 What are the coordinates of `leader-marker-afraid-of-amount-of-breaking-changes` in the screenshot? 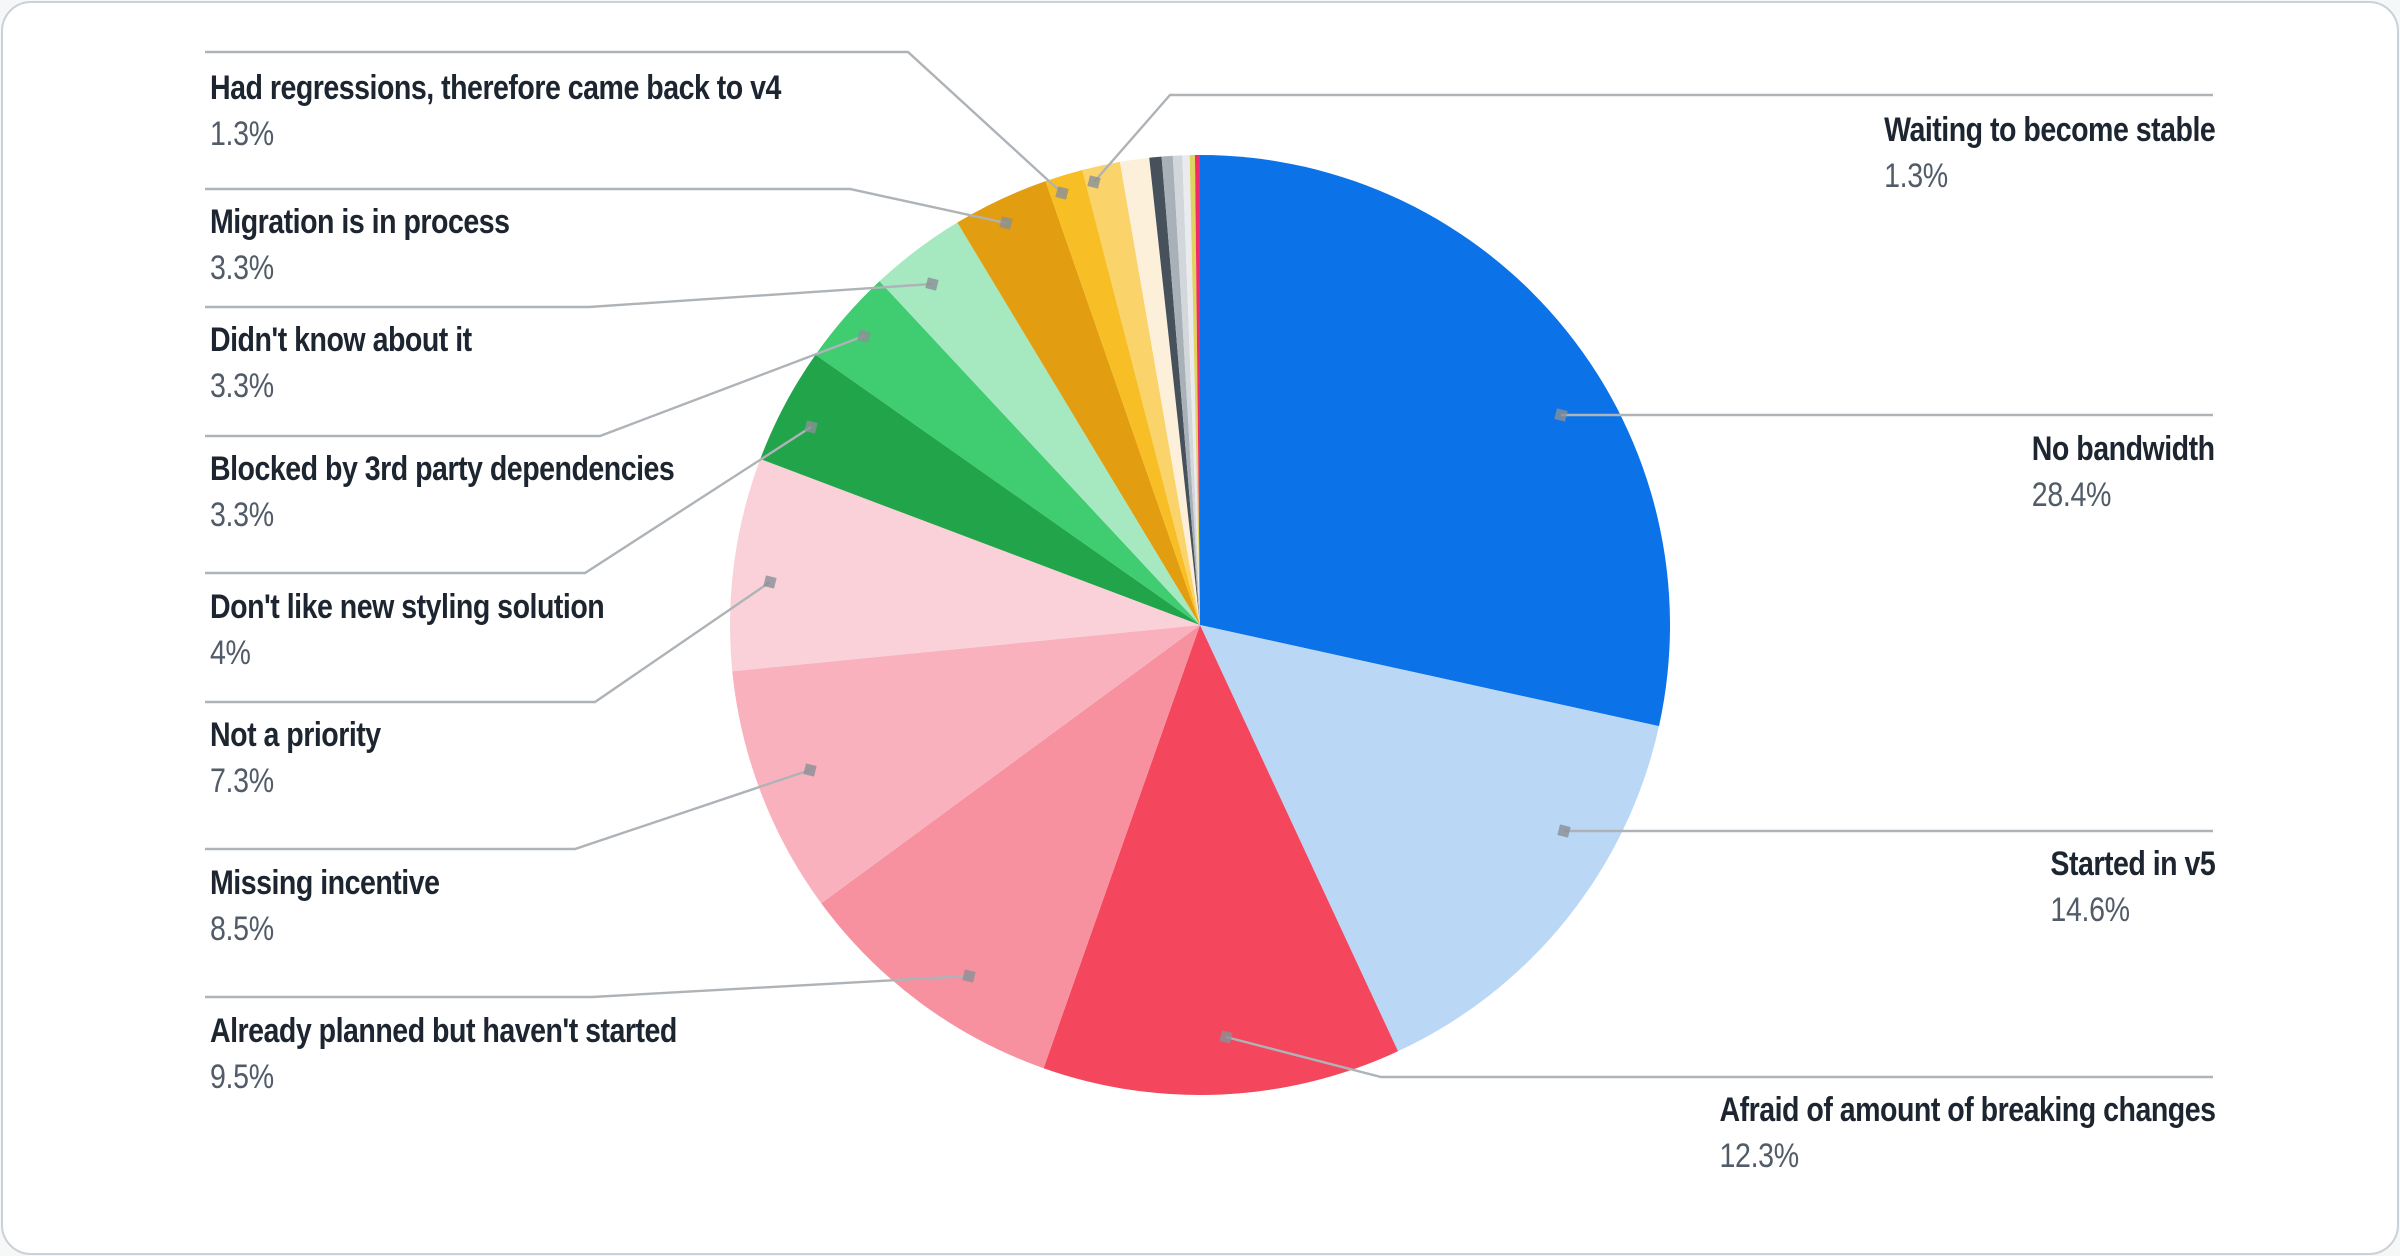 It's located at (1226, 1037).